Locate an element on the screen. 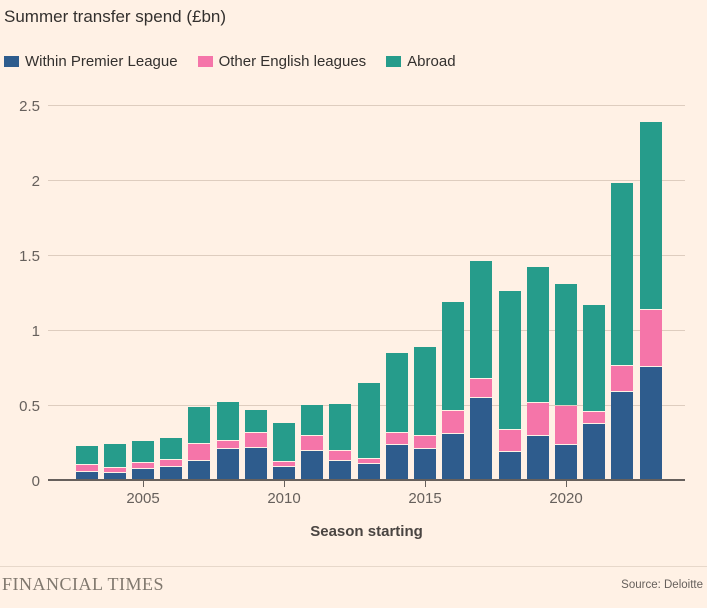 This screenshot has width=707, height=608. y-tick-label: 1.5 is located at coordinates (29, 256).